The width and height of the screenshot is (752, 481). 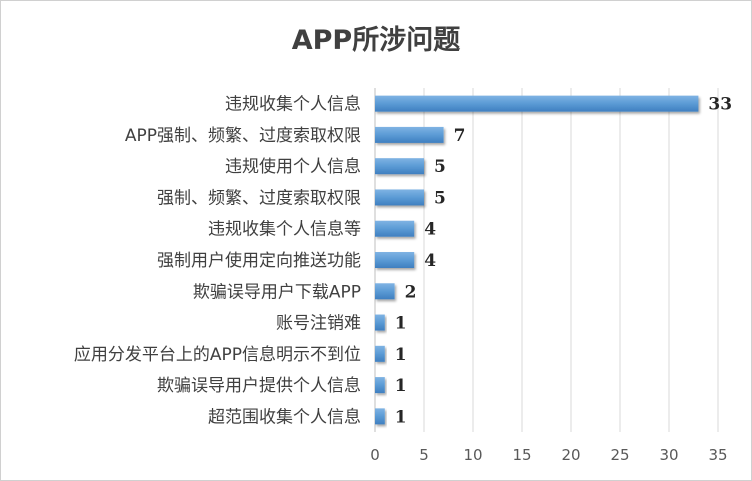 What do you see at coordinates (668, 455) in the screenshot?
I see `x-tick-label: 30` at bounding box center [668, 455].